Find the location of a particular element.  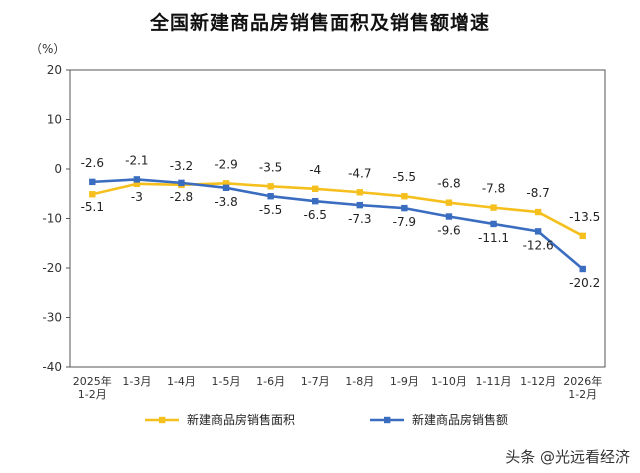

watermark-text: 头条 @光远看经济 is located at coordinates (567, 457).